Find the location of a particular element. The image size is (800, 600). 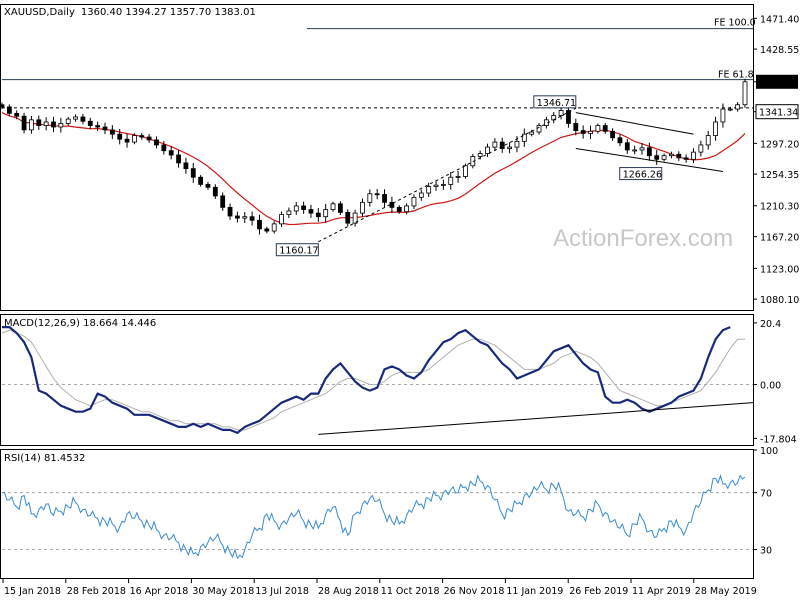

annotation-label: 1160.17 is located at coordinates (298, 251).